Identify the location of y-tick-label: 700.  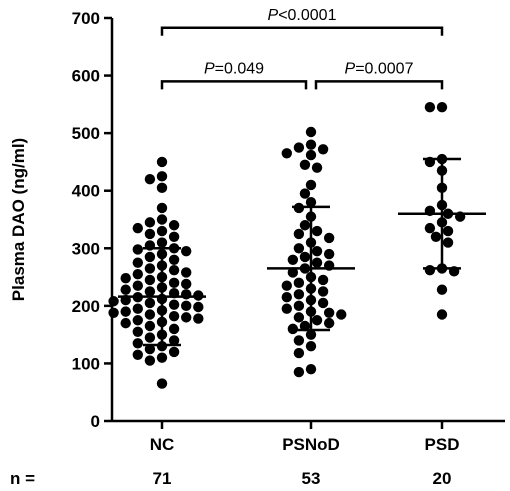
(86, 18).